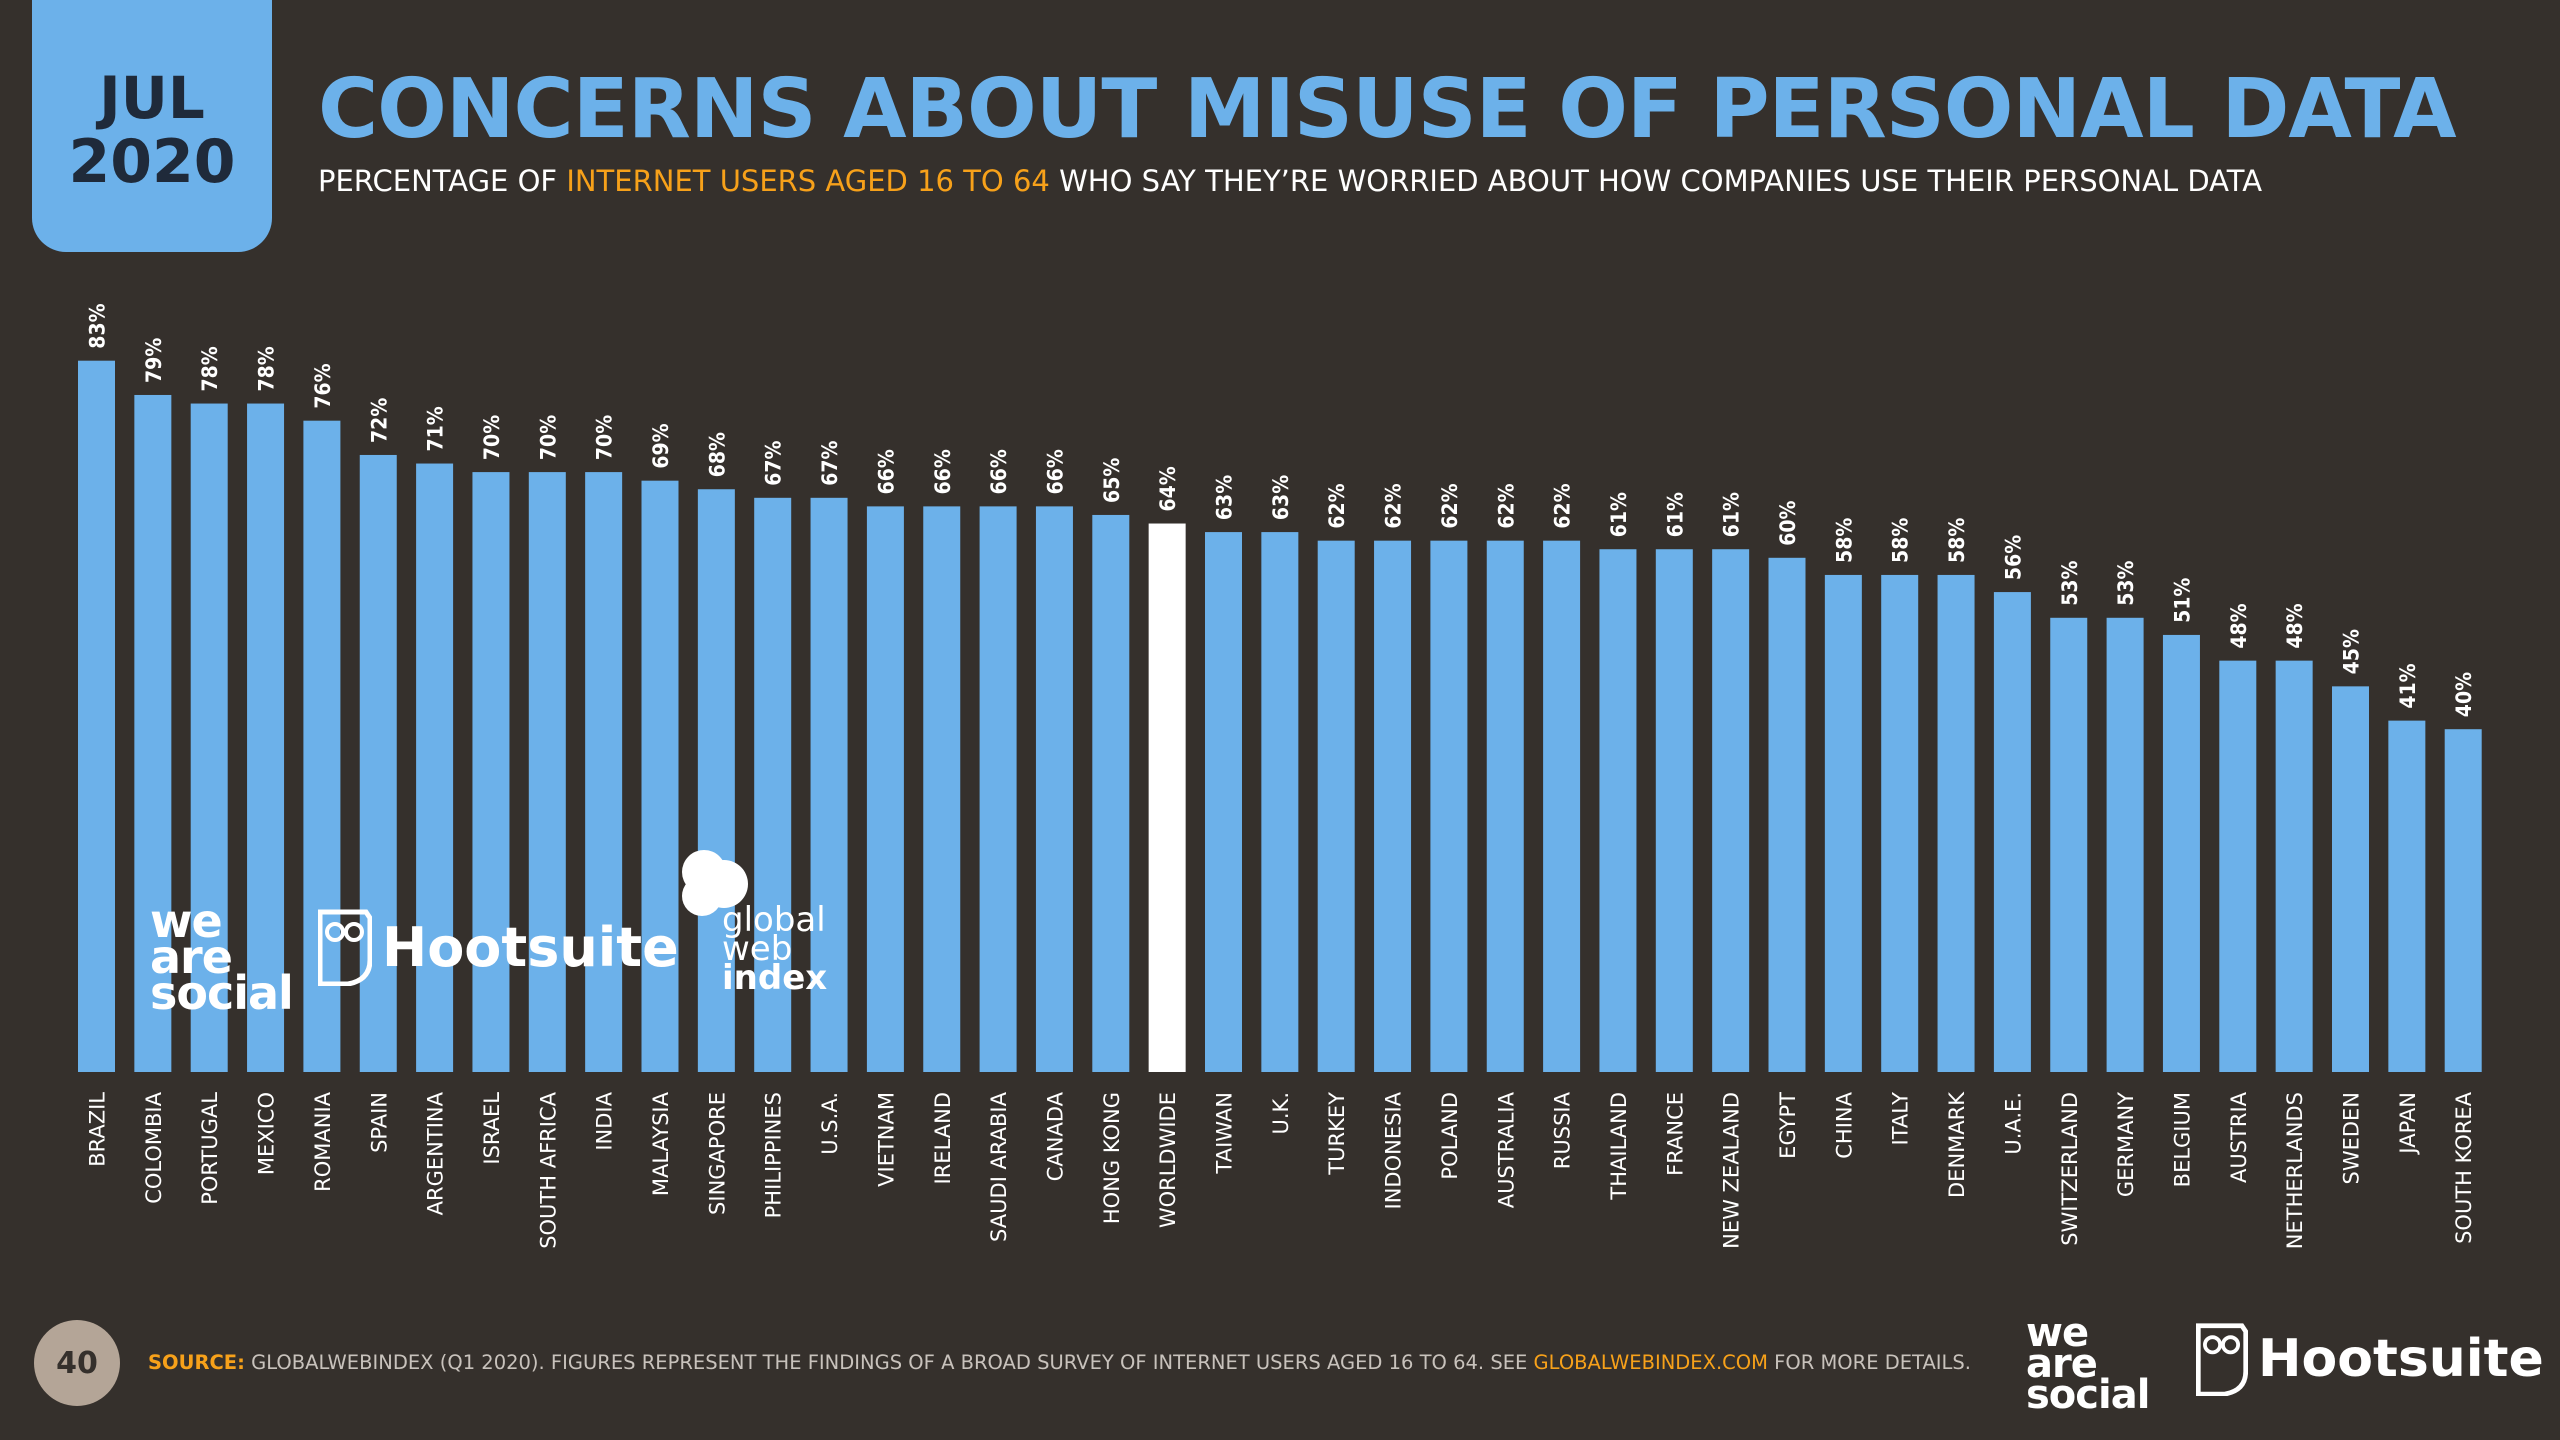 This screenshot has height=1440, width=2560. Describe the element at coordinates (267, 1133) in the screenshot. I see `category-label-mexico: MEXICO` at that location.